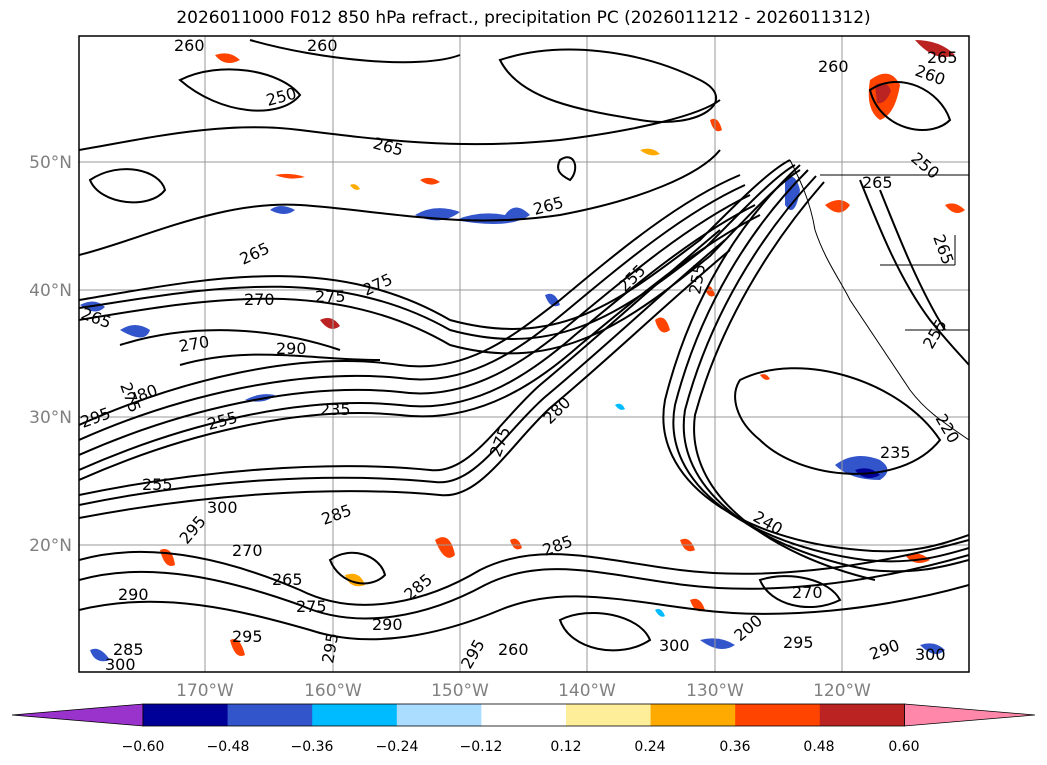 Image resolution: width=1047 pixels, height=765 pixels. Describe the element at coordinates (649, 747) in the screenshot. I see `colorbar-tick-label: 0.24` at that location.